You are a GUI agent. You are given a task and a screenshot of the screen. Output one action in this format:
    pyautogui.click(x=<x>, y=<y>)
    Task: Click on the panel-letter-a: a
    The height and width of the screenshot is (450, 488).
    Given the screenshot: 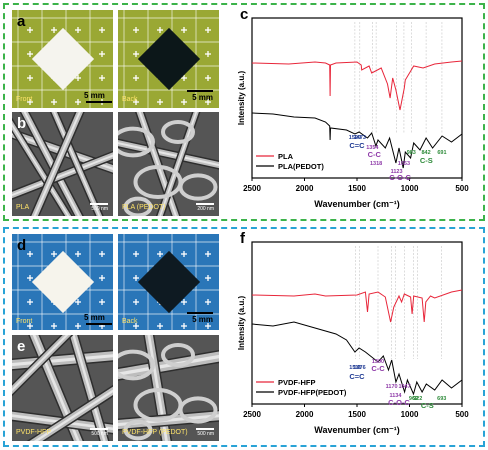 What is the action you would take?
    pyautogui.click(x=21, y=21)
    